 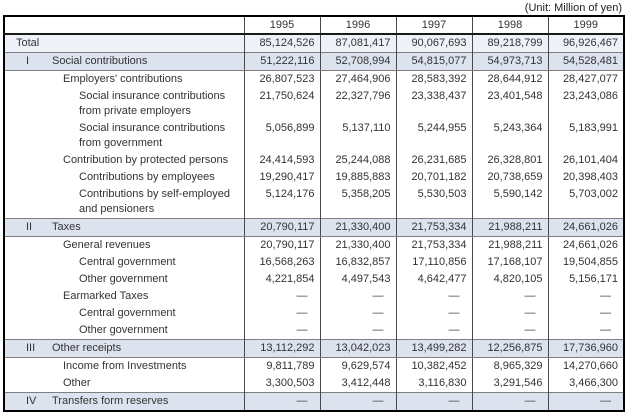 I want to click on cell-value: 85,124,526, so click(x=281, y=43).